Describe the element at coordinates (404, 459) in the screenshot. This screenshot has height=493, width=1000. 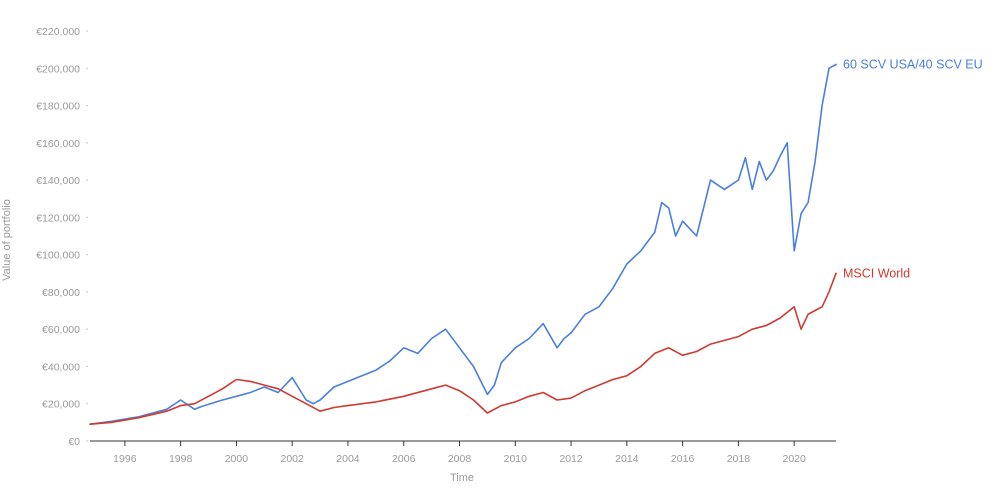
I see `x-tick-label: 2006` at that location.